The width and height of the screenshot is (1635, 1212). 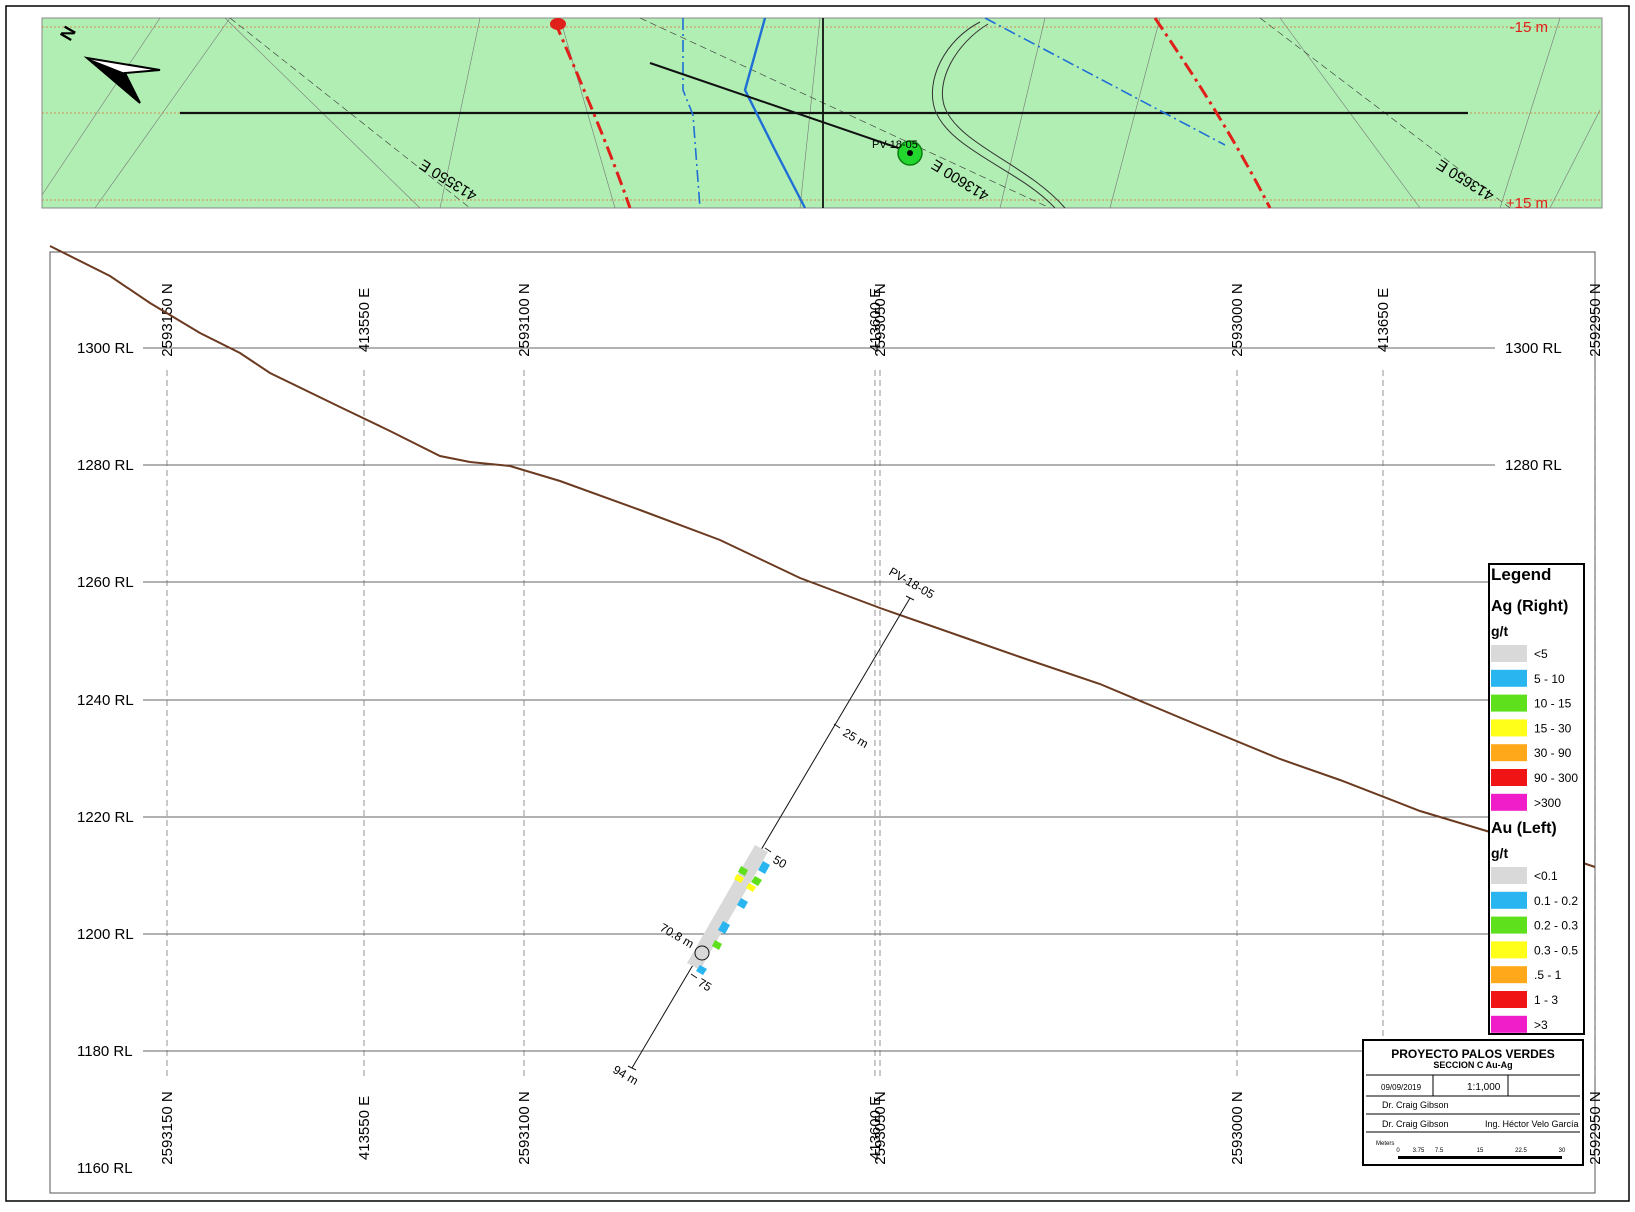 What do you see at coordinates (1548, 975) in the screenshot?
I see `legend-swatch-label: .5 - 1` at bounding box center [1548, 975].